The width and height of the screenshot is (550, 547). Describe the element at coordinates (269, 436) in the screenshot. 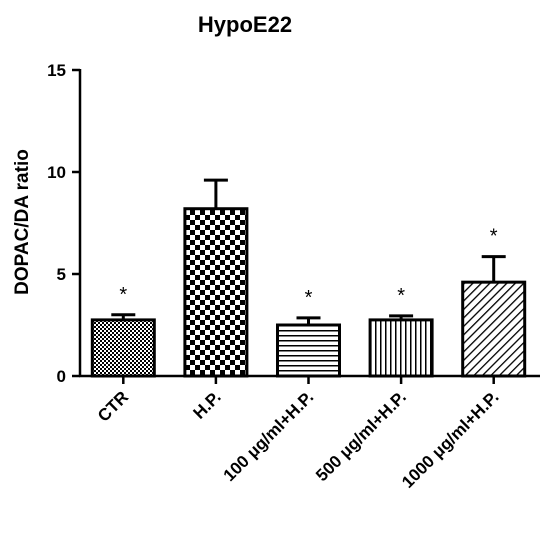

I see `x-tick-label: 100 μg/ml+H.P.` at that location.